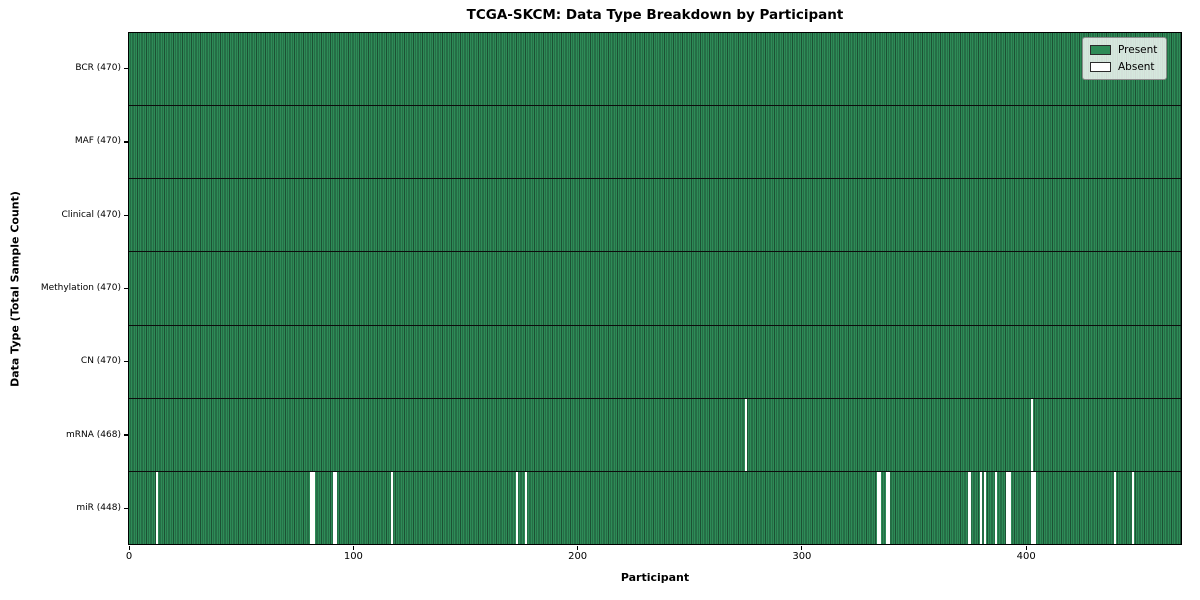  What do you see at coordinates (93, 434) in the screenshot?
I see `ytick-label-mRNA: mRNA (468)` at bounding box center [93, 434].